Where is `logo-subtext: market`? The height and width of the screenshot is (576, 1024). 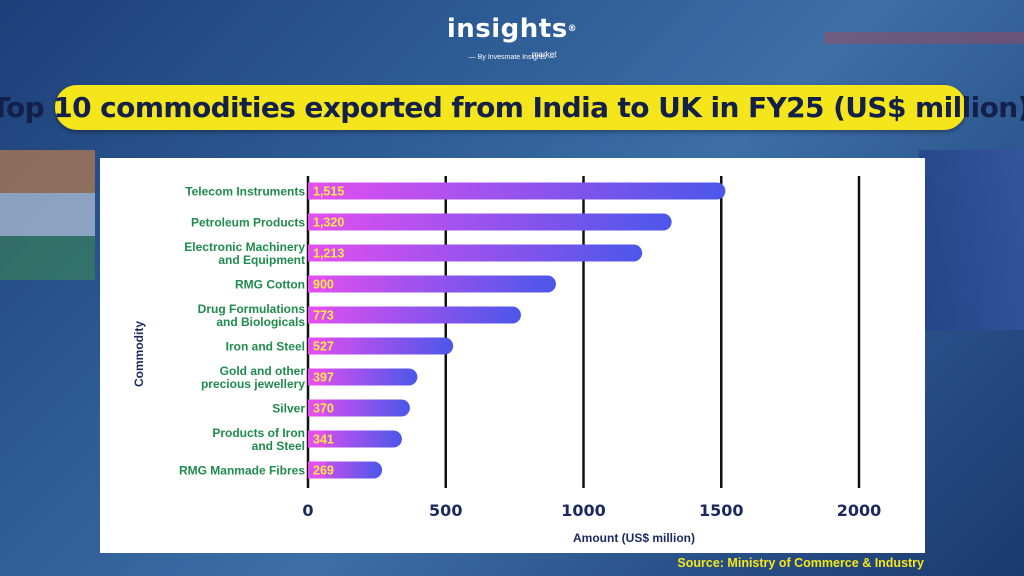 logo-subtext: market is located at coordinates (544, 54).